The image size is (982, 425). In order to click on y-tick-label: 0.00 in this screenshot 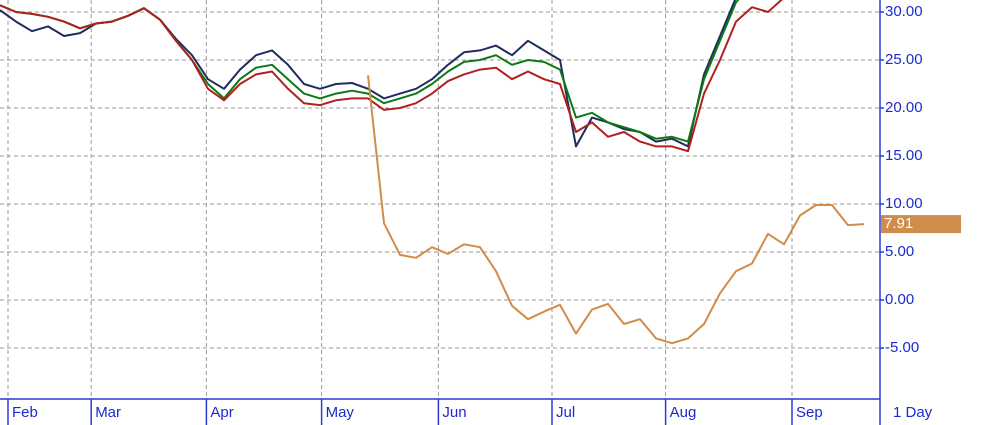, I will do `click(899, 299)`.